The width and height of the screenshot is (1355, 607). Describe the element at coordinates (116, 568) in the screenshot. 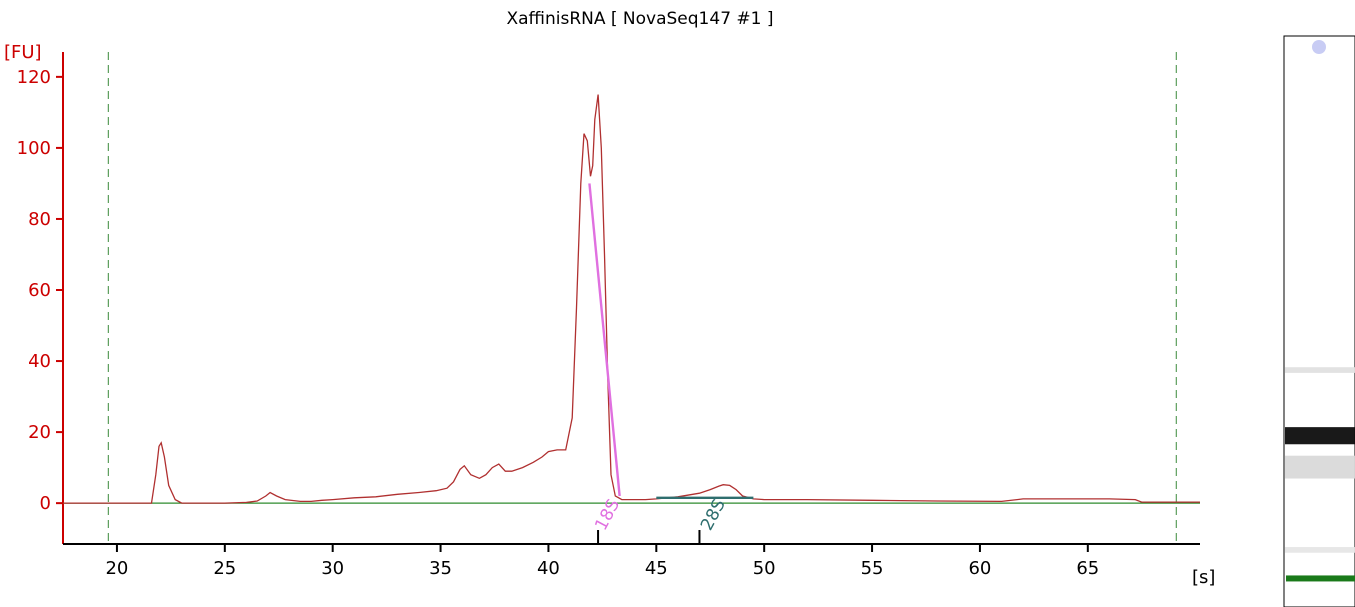

I see `x-tick-label: 20` at that location.